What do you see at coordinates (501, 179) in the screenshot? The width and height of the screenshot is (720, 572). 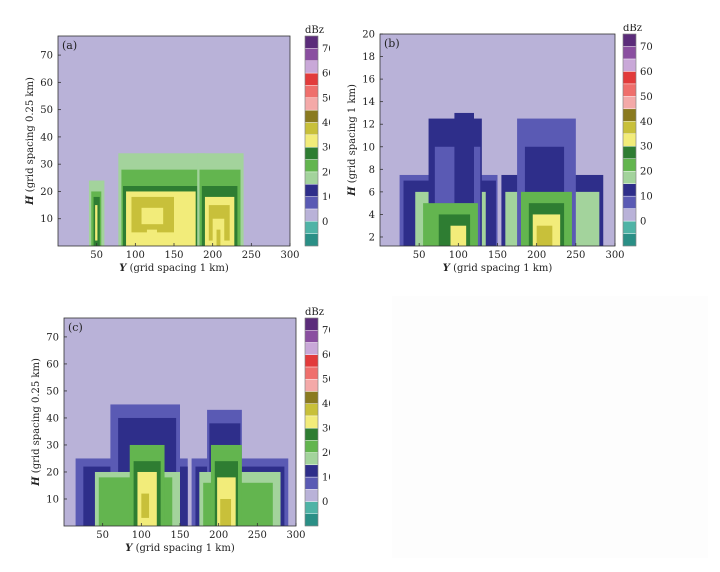 I see `reflectivity-cells` at bounding box center [501, 179].